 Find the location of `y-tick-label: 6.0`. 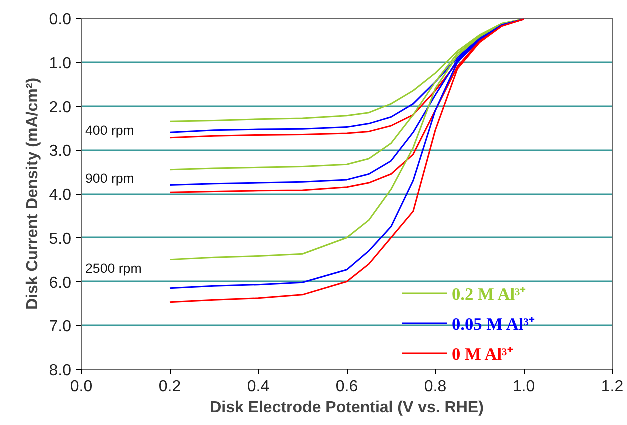

y-tick-label: 6.0 is located at coordinates (60, 283).